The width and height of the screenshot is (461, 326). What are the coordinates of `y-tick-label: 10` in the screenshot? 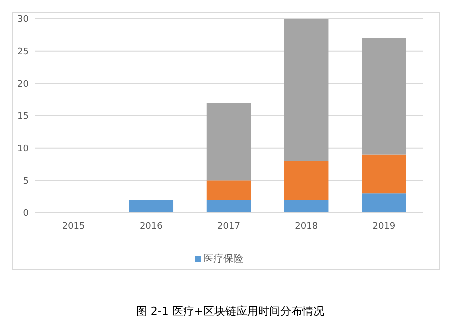 It's located at (24, 149).